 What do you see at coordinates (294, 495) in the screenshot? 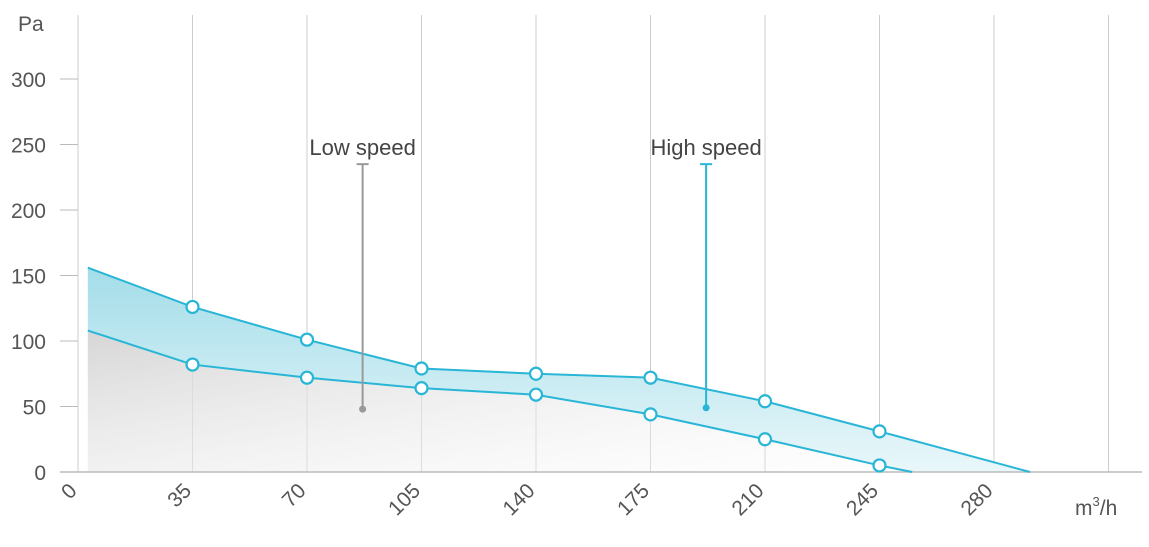
I see `x-tick-label-70: 70` at bounding box center [294, 495].